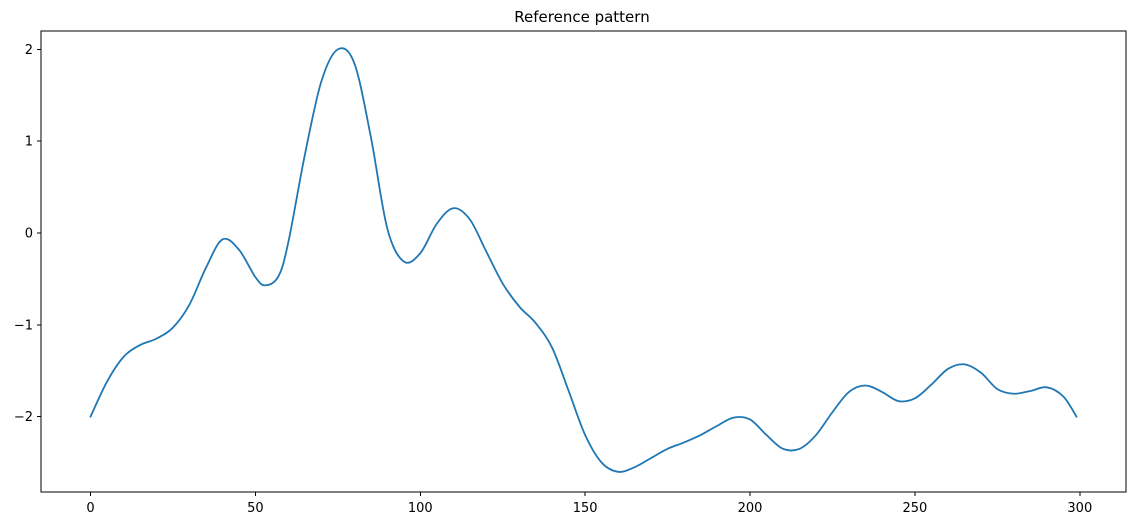  What do you see at coordinates (90, 508) in the screenshot?
I see `x-tick-label: 0` at bounding box center [90, 508].